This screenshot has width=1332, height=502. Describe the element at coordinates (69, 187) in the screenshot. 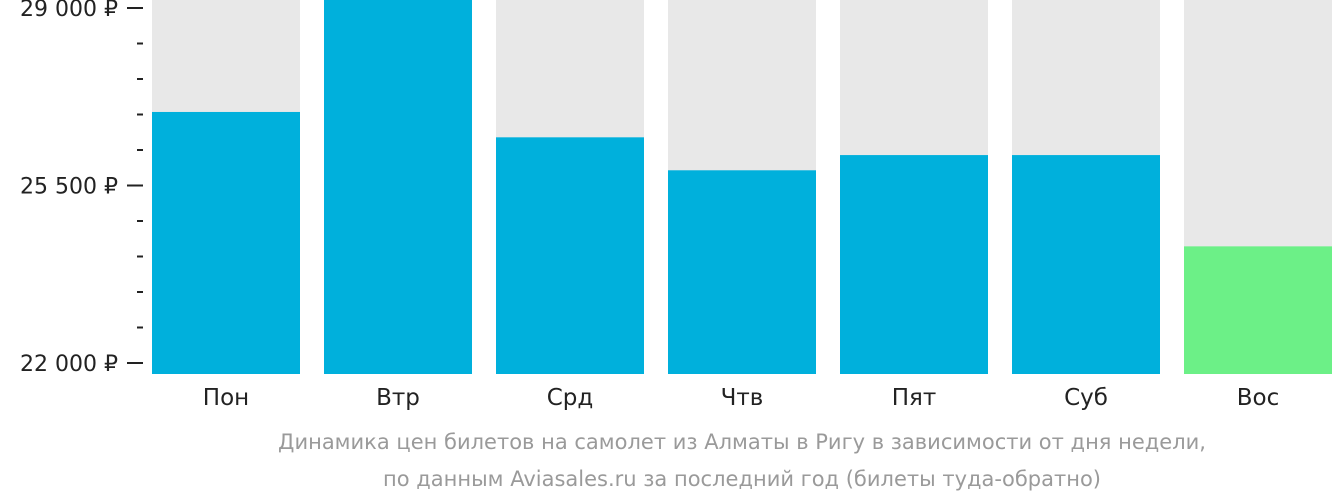

I see `y-tick-label: 25 500 ₽` at that location.